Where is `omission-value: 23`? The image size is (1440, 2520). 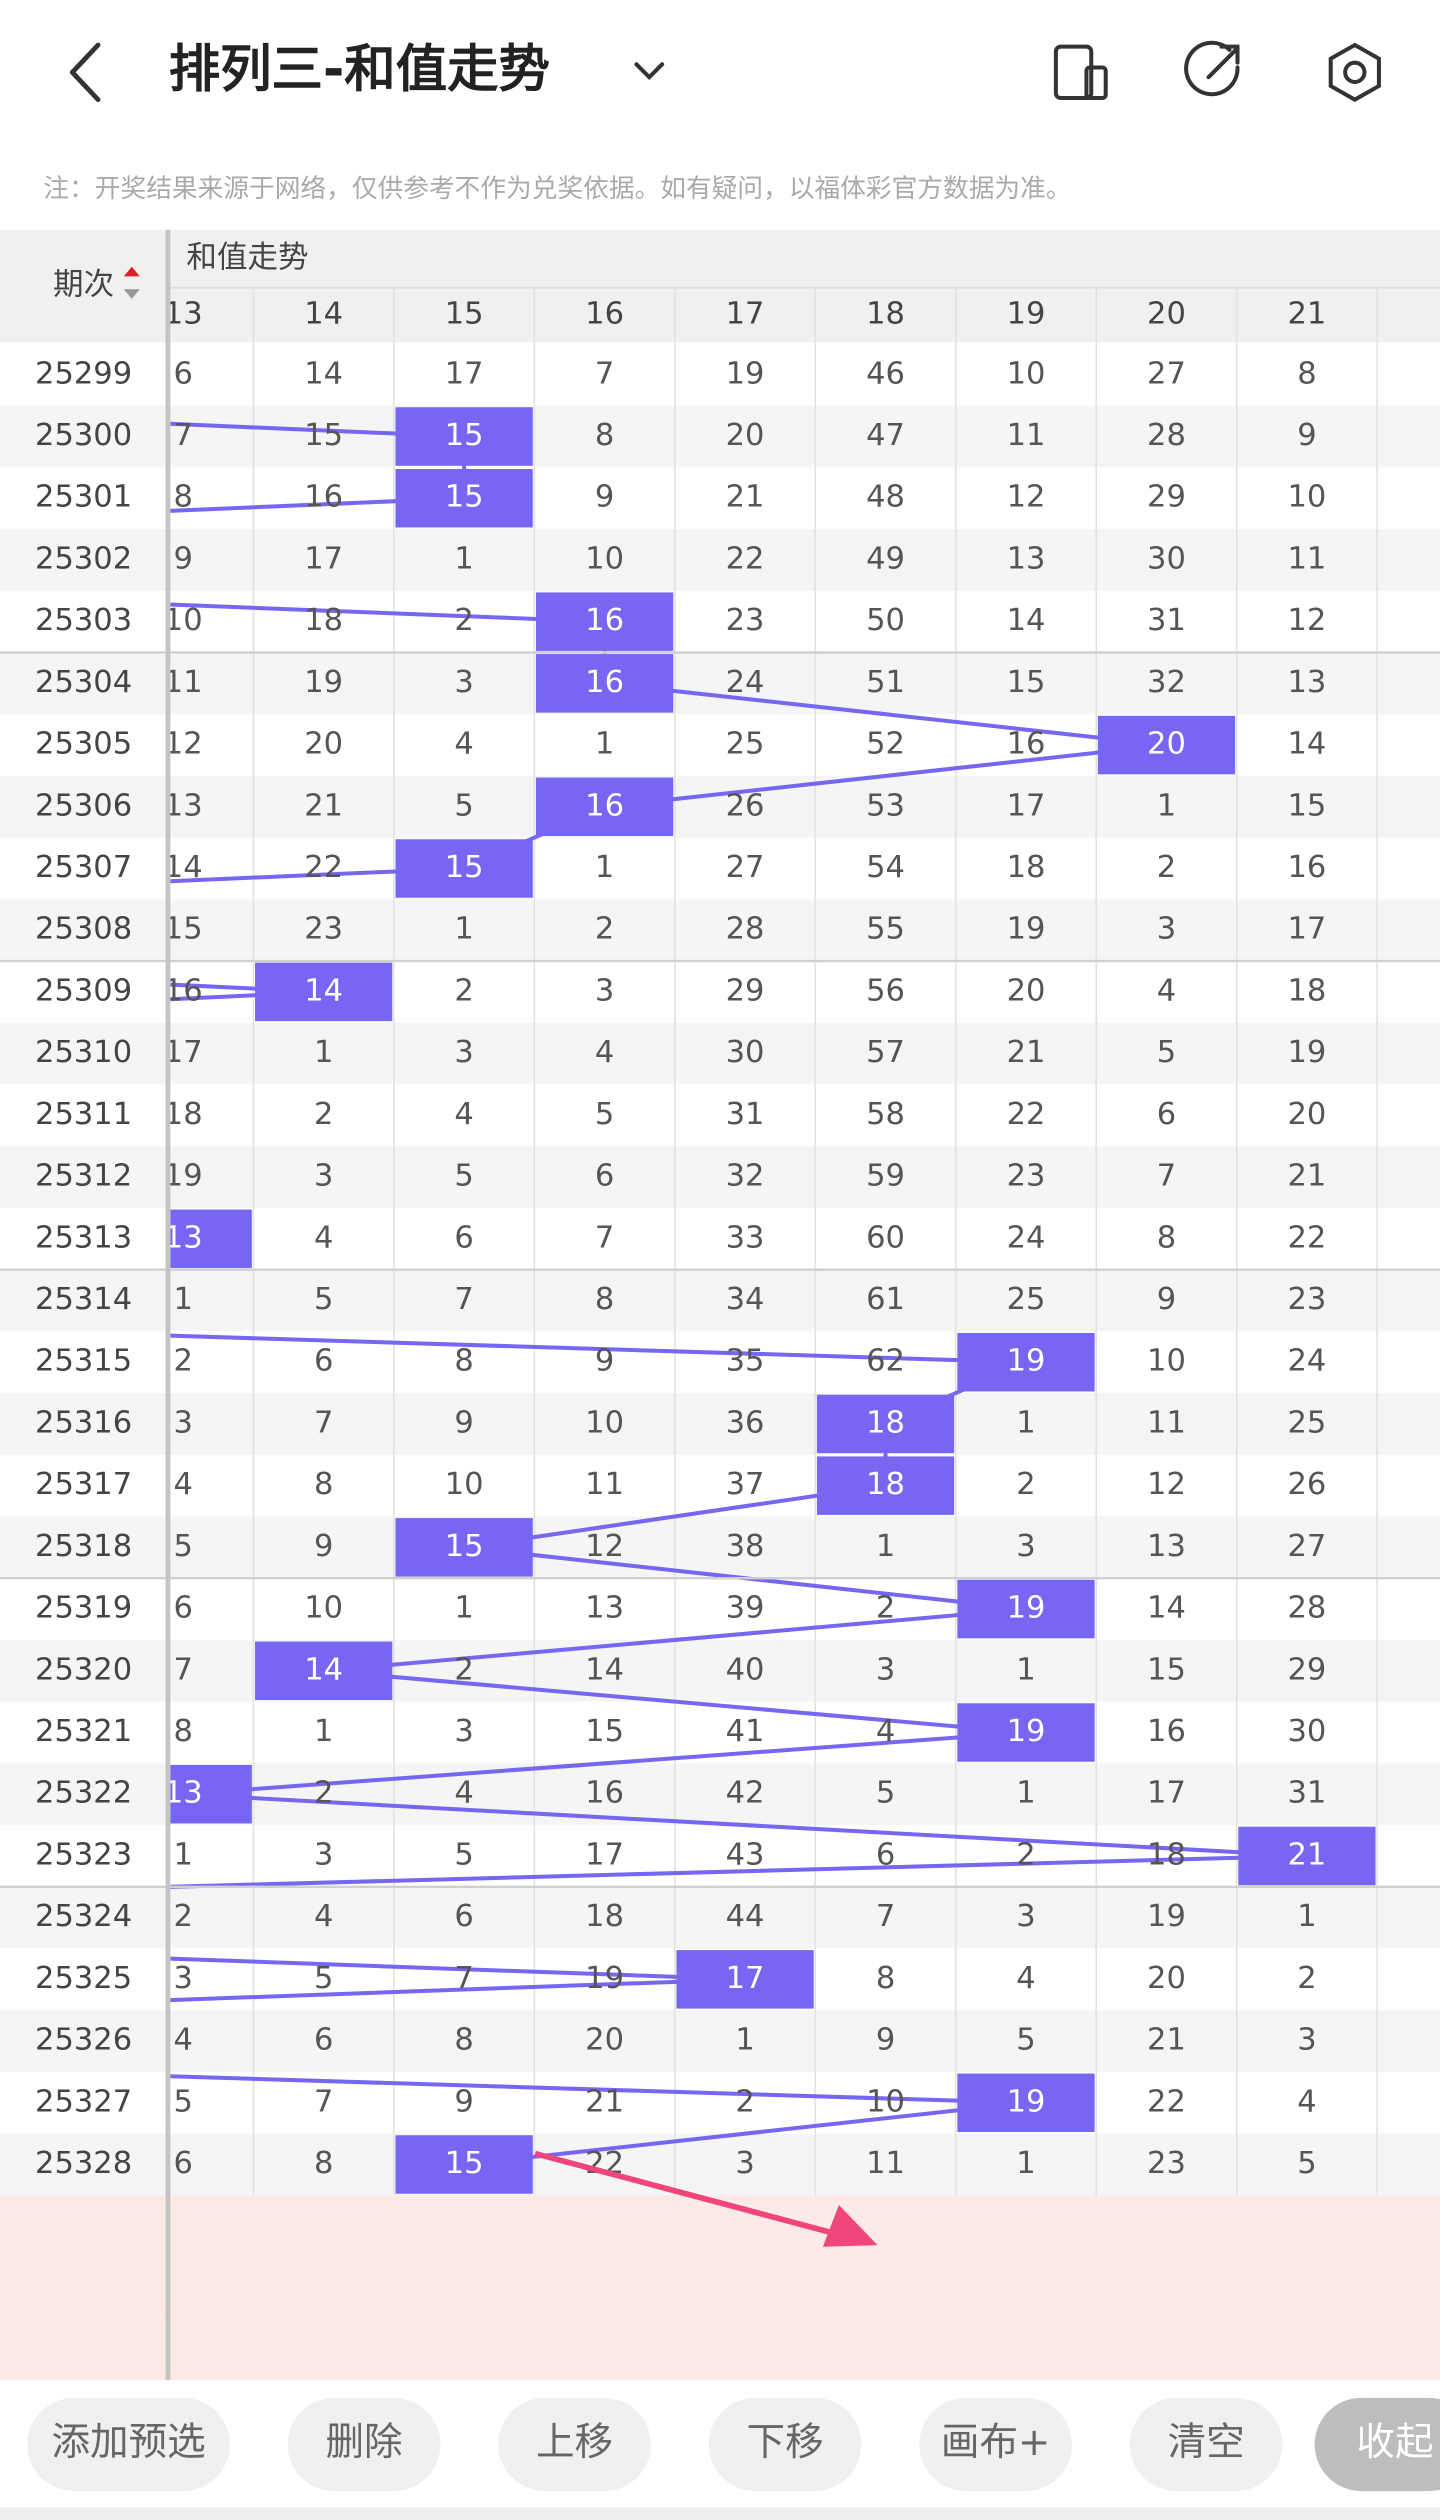 omission-value: 23 is located at coordinates (1166, 2163).